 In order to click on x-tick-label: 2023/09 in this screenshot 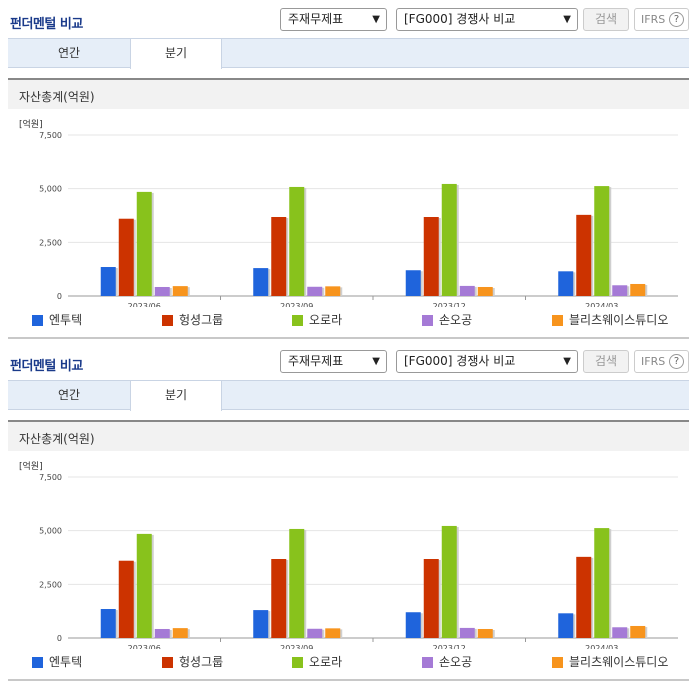, I will do `click(296, 304)`.